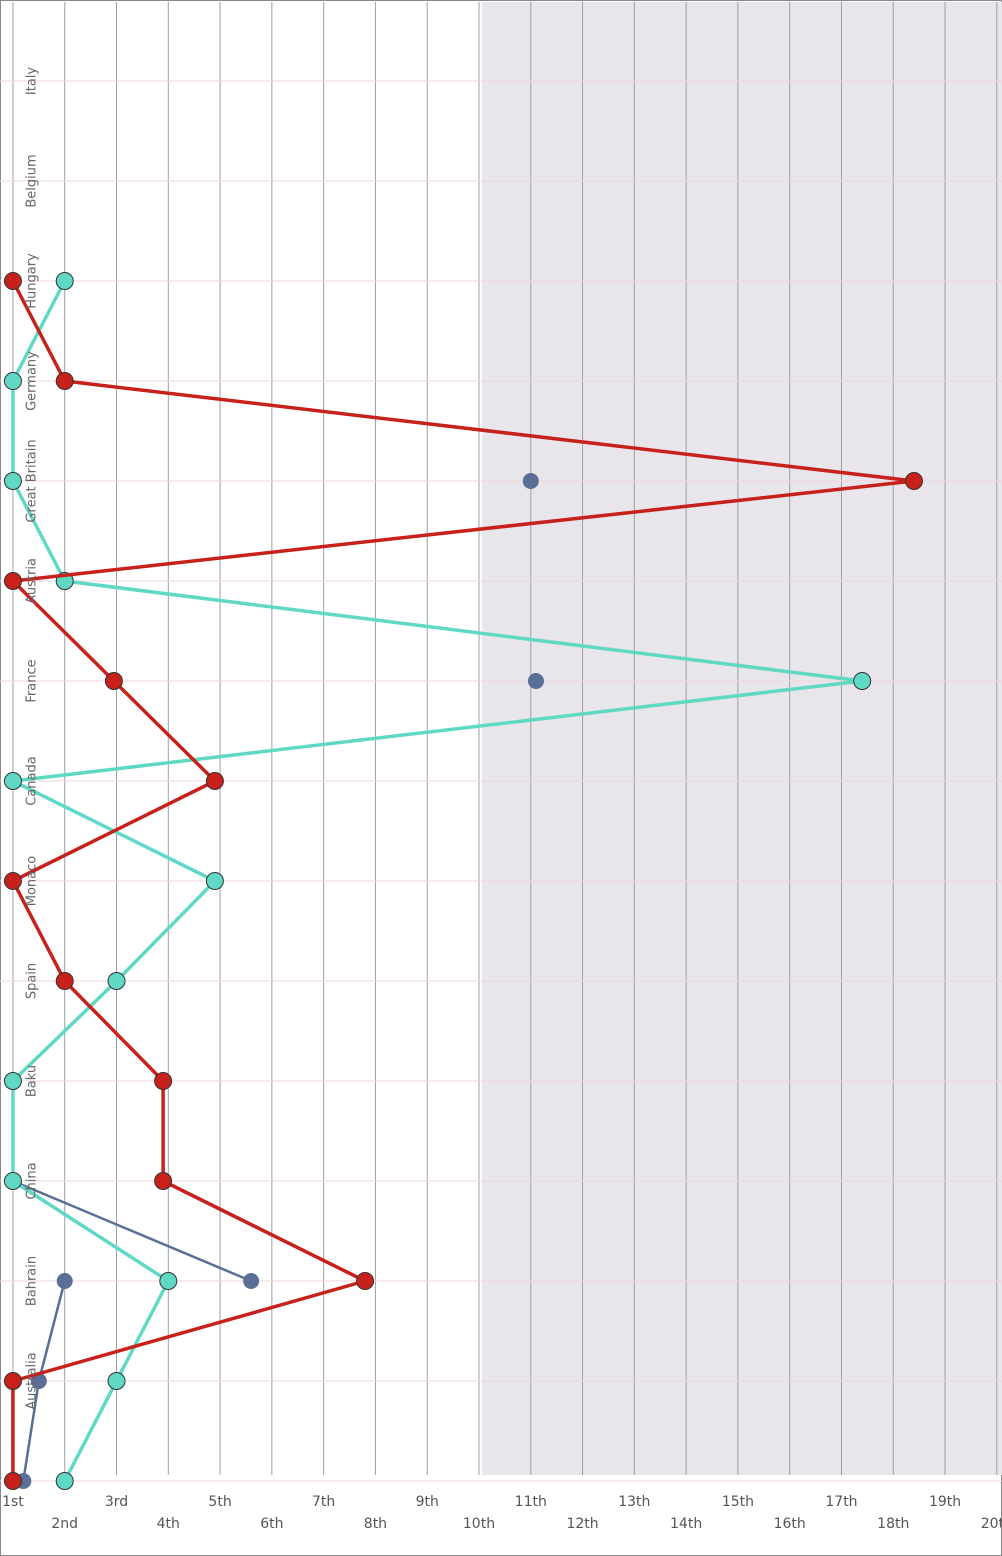  Describe the element at coordinates (32, 480) in the screenshot. I see `category-label: Great Britain` at that location.